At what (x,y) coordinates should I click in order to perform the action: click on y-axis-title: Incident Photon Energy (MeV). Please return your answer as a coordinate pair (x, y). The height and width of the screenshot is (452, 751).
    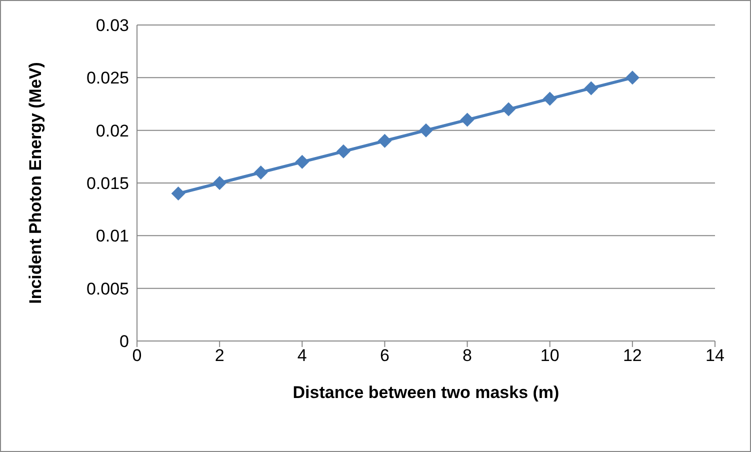
    Looking at the image, I should click on (36, 183).